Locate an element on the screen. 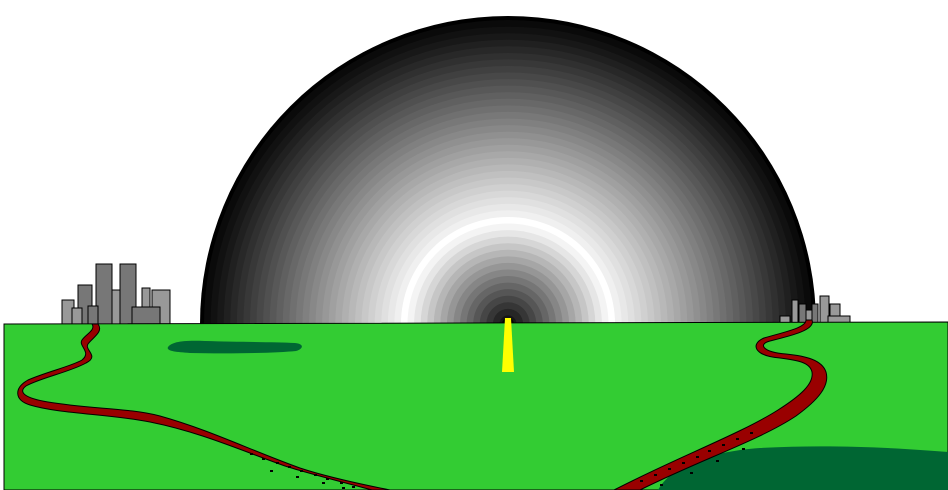 The height and width of the screenshot is (490, 948). cars-on-road is located at coordinates (501, 460).